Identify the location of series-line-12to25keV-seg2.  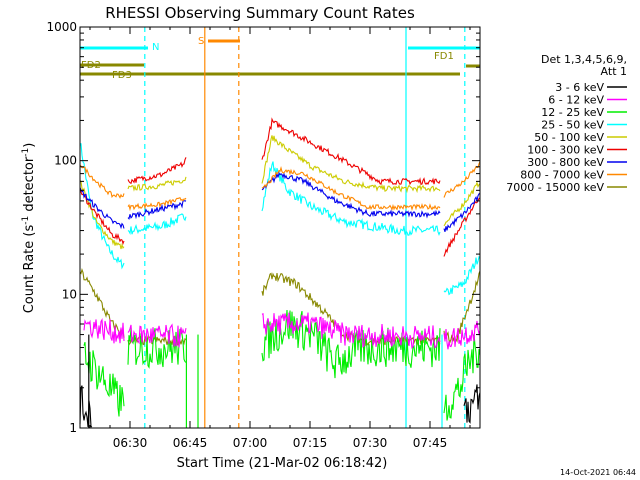
(351, 344).